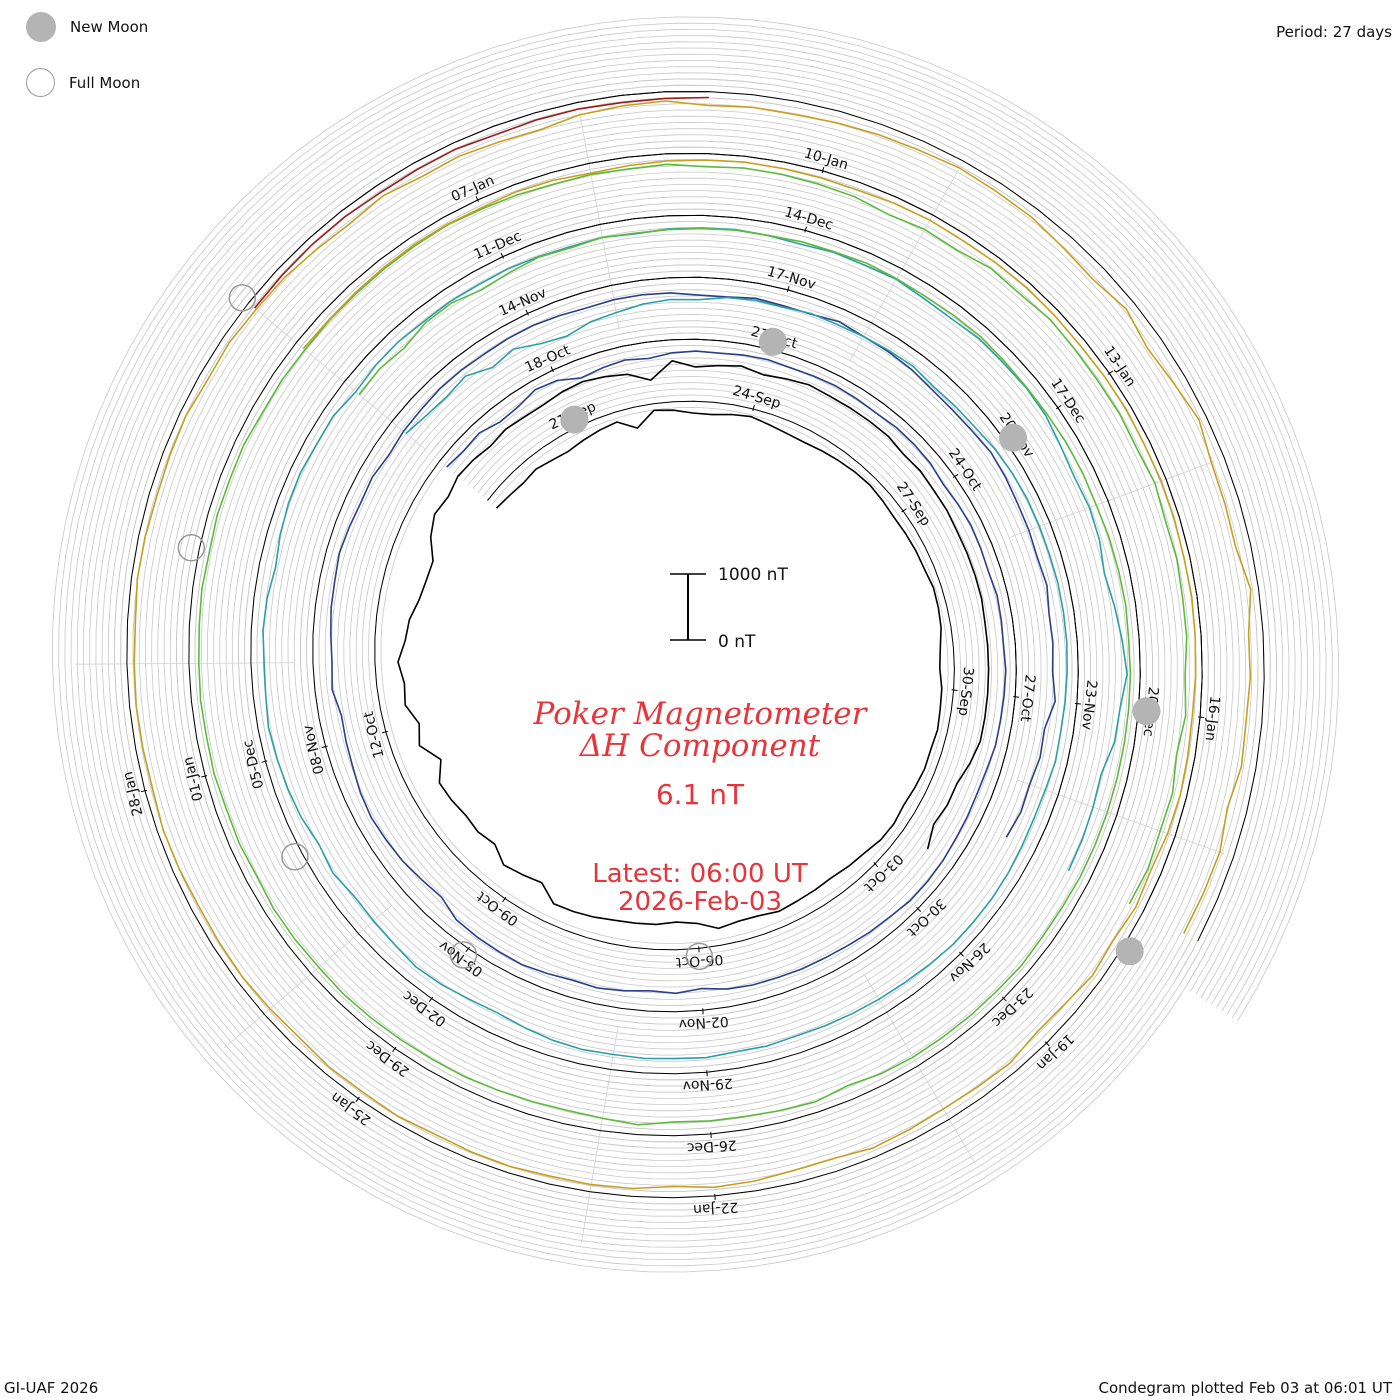 The image size is (1400, 1400). What do you see at coordinates (965, 470) in the screenshot?
I see `tick-label: 24-Oct` at bounding box center [965, 470].